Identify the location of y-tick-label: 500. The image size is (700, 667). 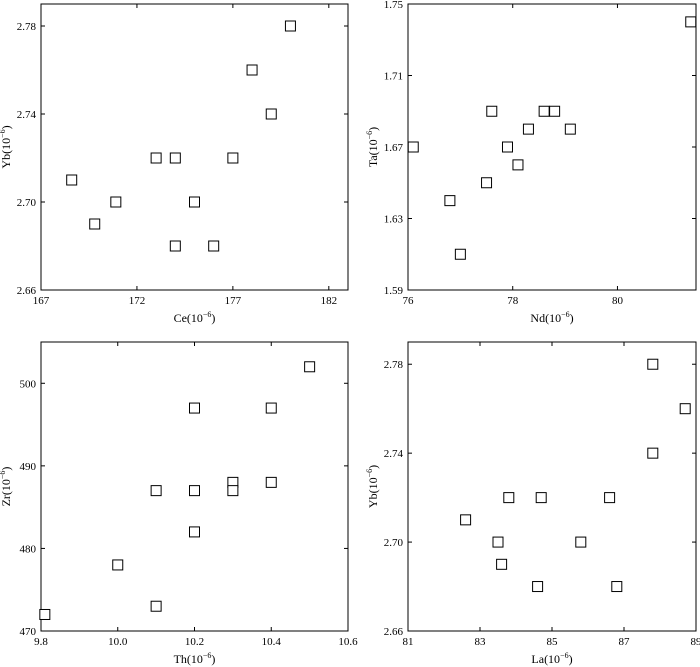
(28, 384).